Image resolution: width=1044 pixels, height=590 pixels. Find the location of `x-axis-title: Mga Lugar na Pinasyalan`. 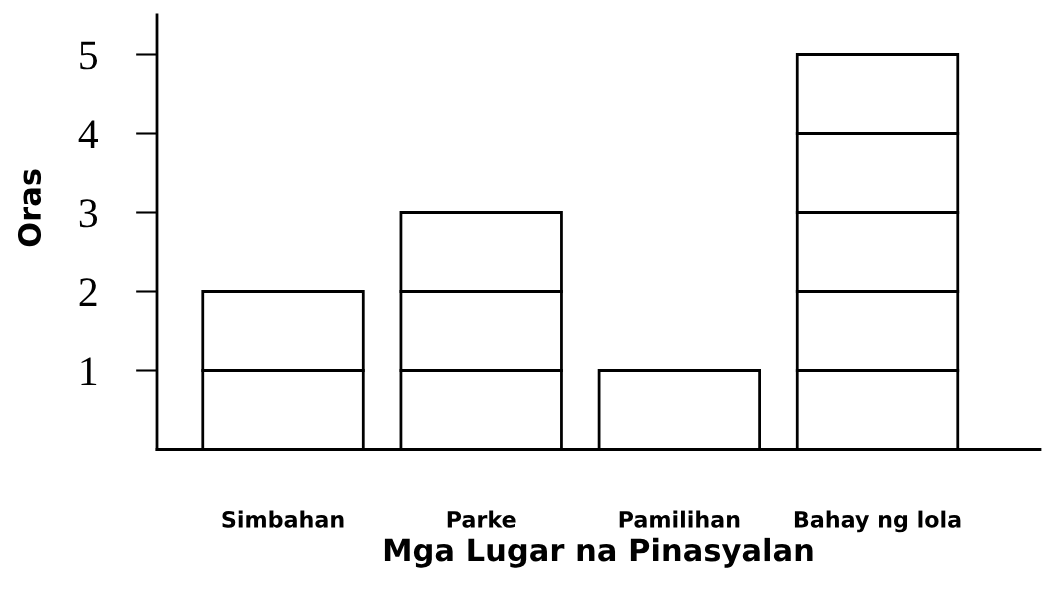

x-axis-title: Mga Lugar na Pinasyalan is located at coordinates (598, 552).